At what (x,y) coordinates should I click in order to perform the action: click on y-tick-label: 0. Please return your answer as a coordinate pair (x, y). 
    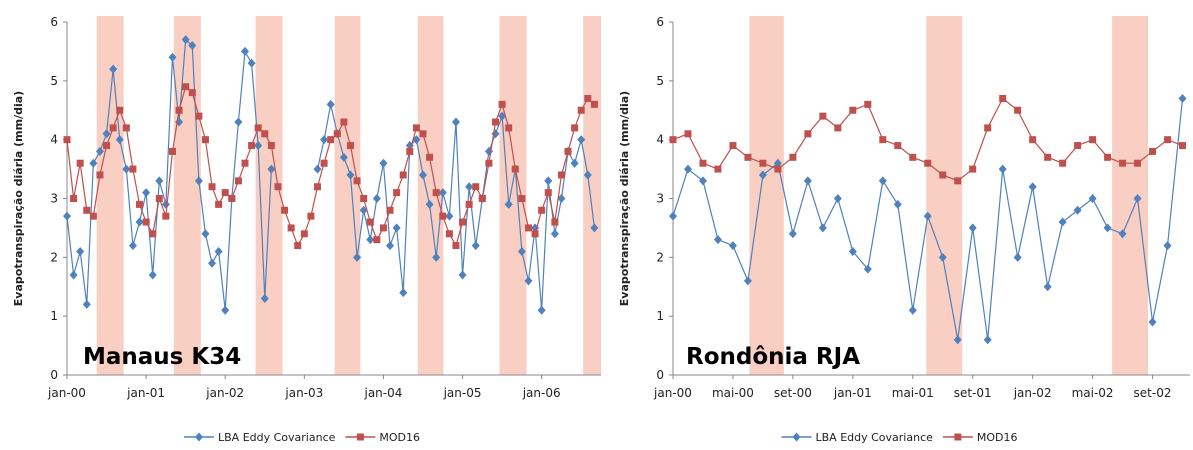
    Looking at the image, I should click on (660, 375).